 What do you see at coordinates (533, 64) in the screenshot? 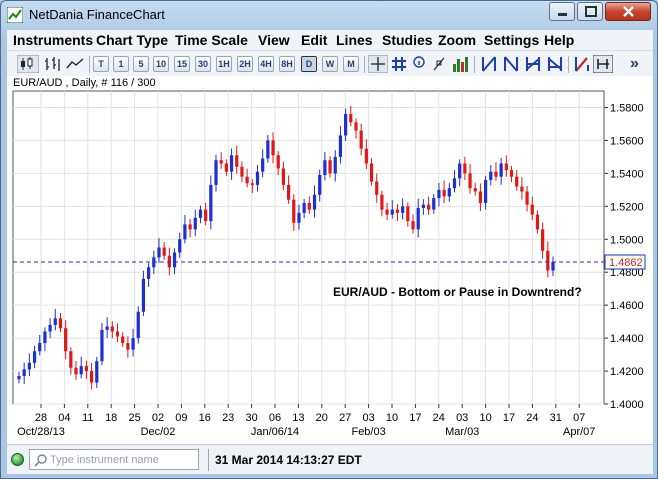
I see `fibonacci-tool-icon` at bounding box center [533, 64].